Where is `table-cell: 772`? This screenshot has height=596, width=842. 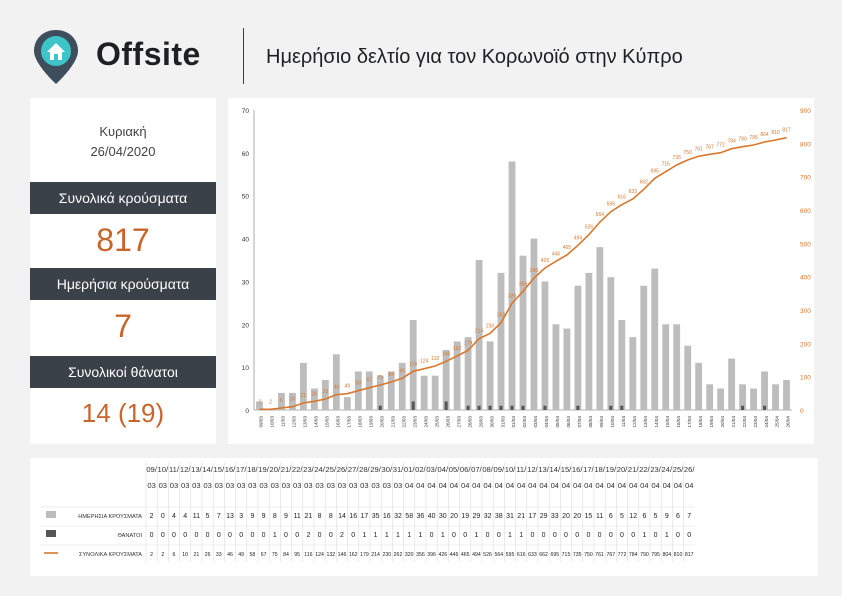 table-cell: 772 is located at coordinates (622, 555).